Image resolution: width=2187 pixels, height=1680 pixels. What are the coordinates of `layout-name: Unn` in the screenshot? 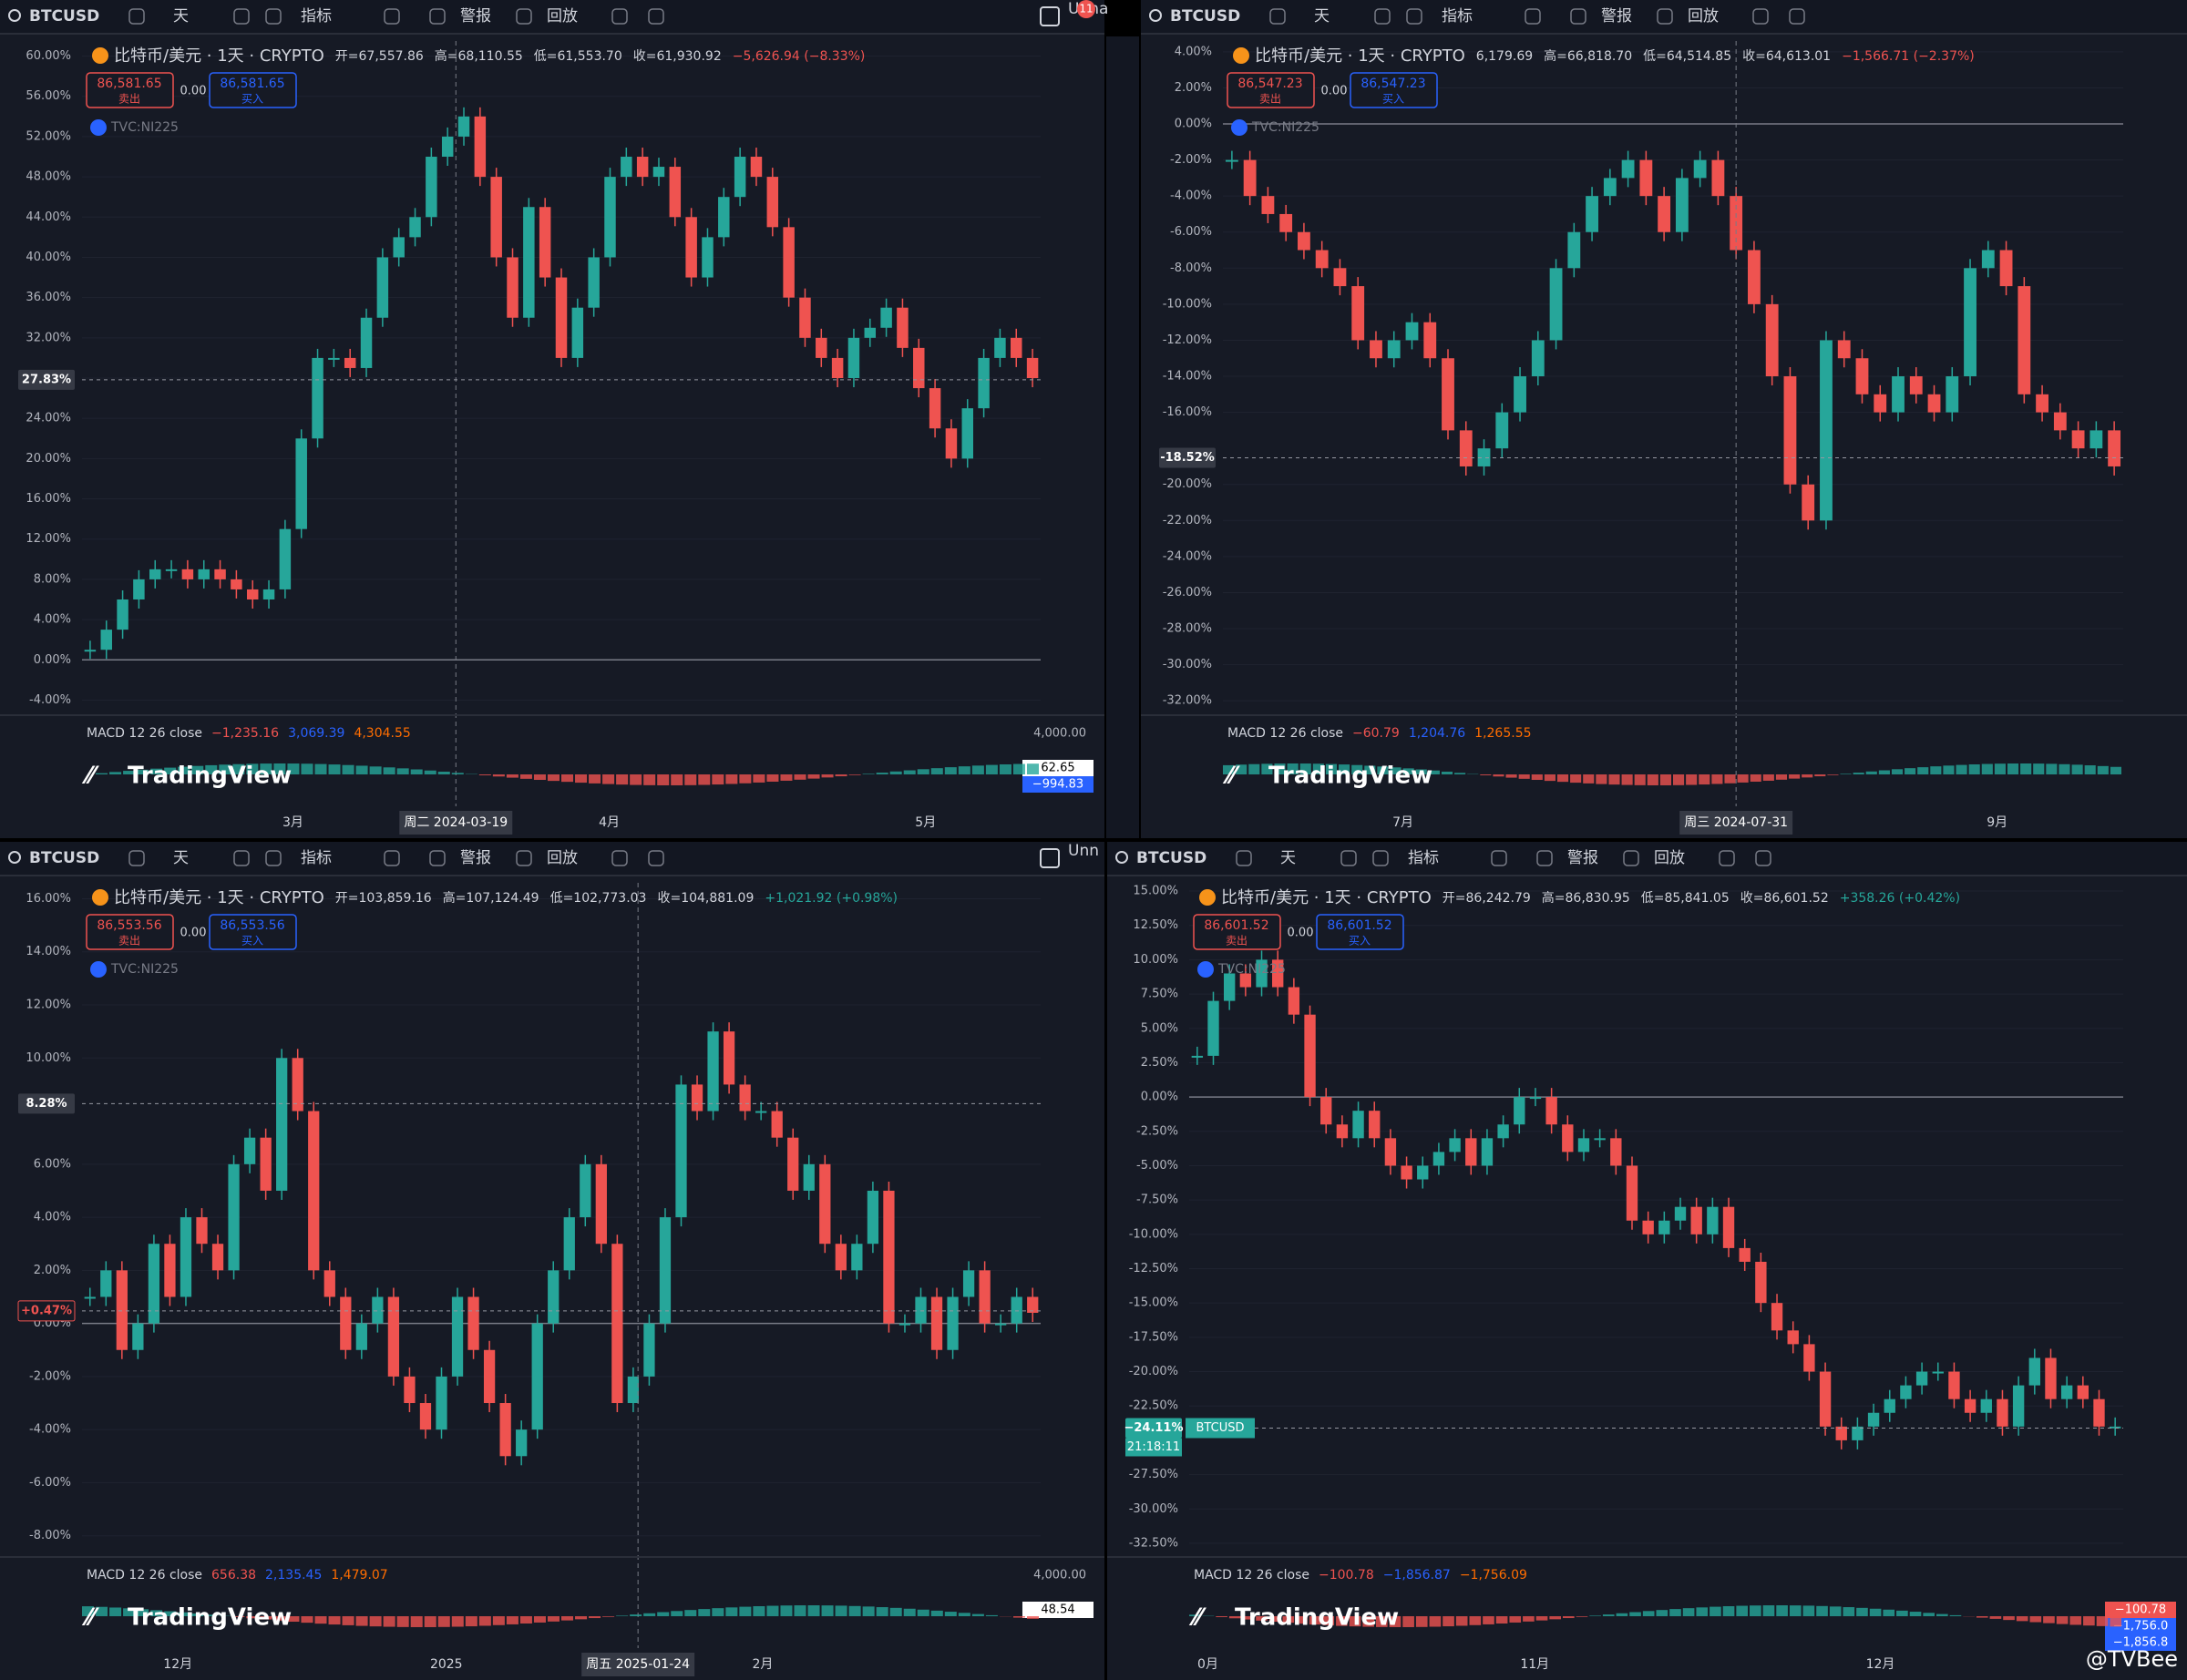 It's located at (1083, 851).